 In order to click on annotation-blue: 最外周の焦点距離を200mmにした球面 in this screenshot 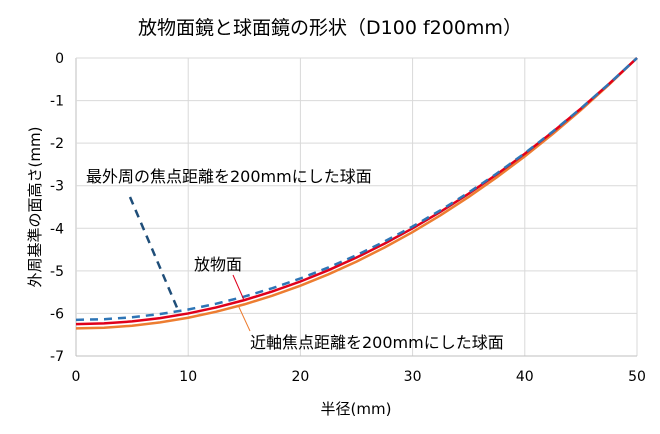, I will do `click(229, 176)`.